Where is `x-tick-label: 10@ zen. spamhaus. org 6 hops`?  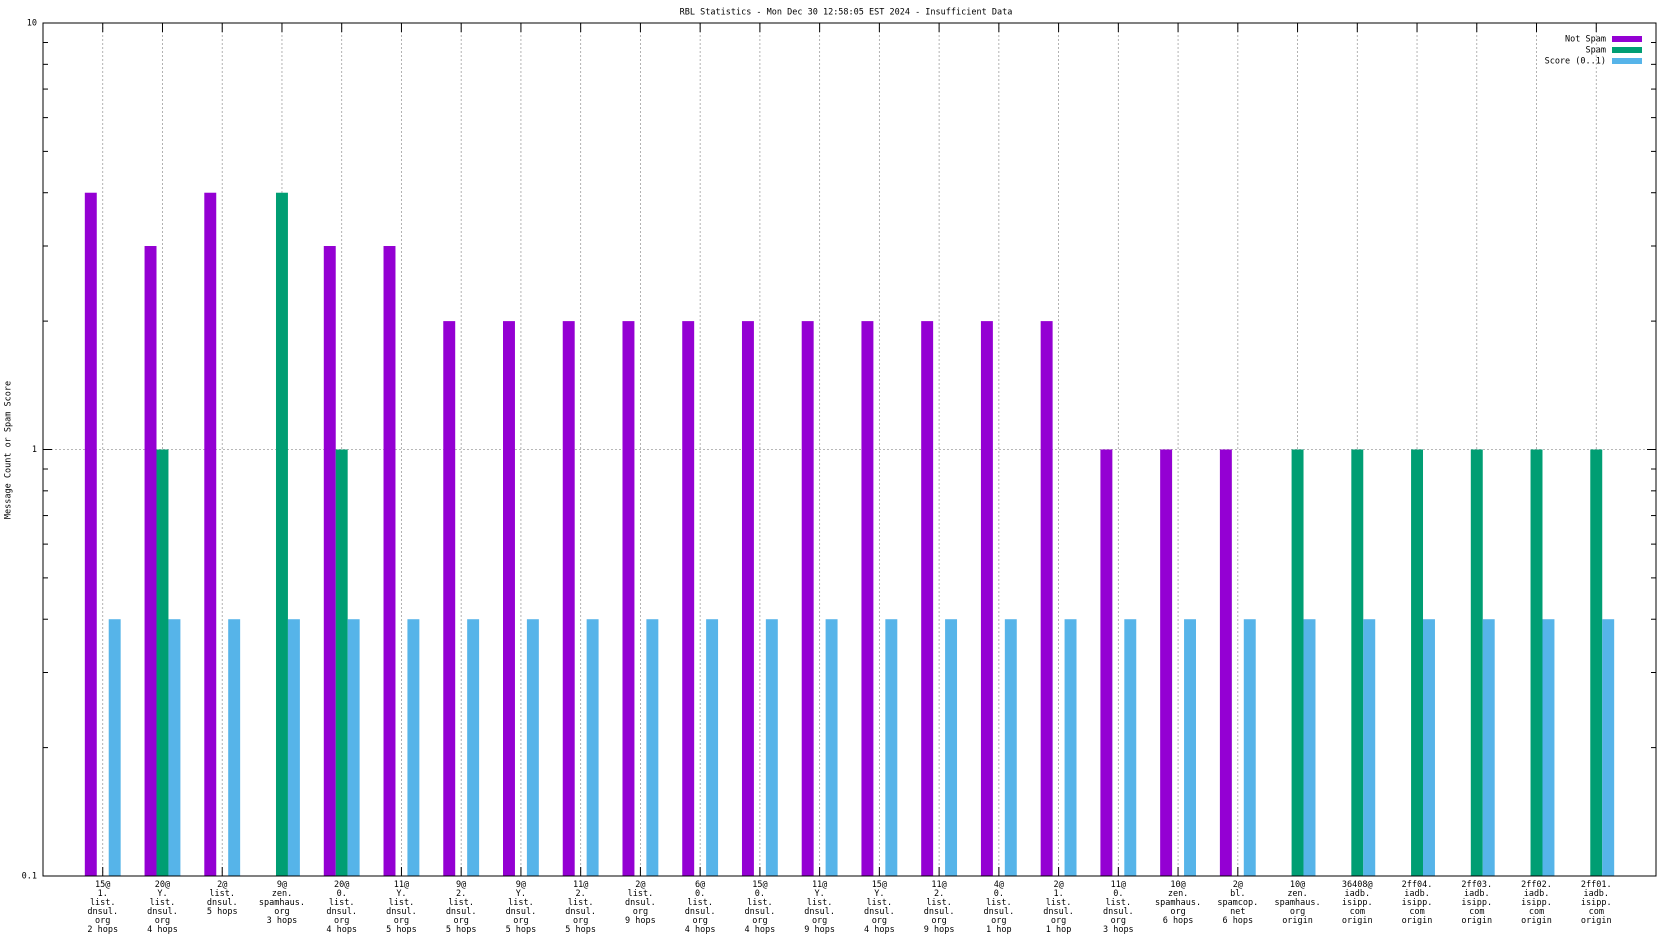 x-tick-label: 10@ zen. spamhaus. org 6 hops is located at coordinates (1178, 903).